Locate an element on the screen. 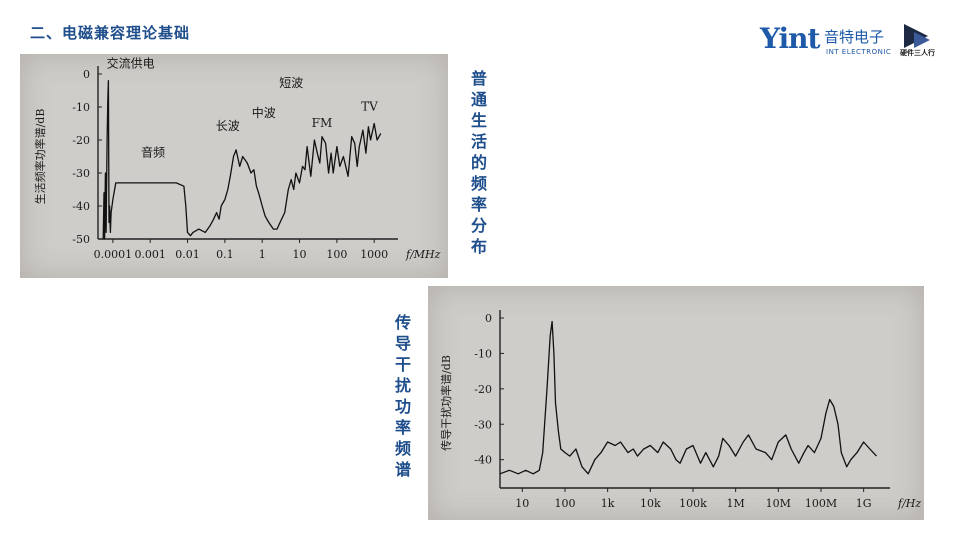  caption-char: 通 is located at coordinates (478, 99).